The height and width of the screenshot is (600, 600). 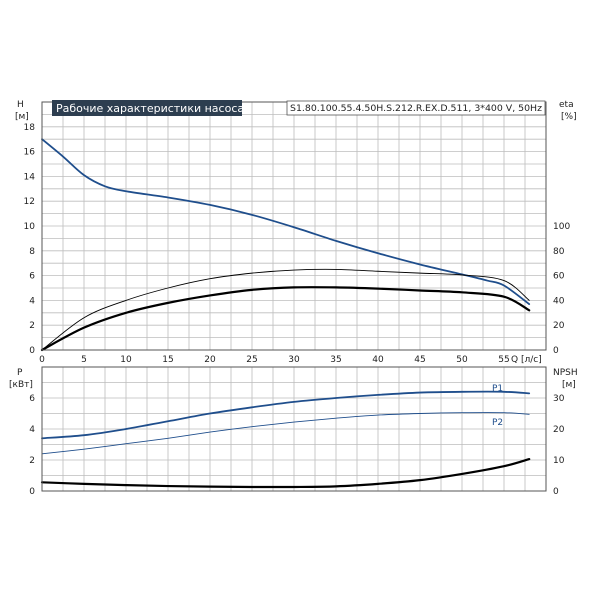 What do you see at coordinates (167, 360) in the screenshot?
I see `x-tick-label: 15` at bounding box center [167, 360].